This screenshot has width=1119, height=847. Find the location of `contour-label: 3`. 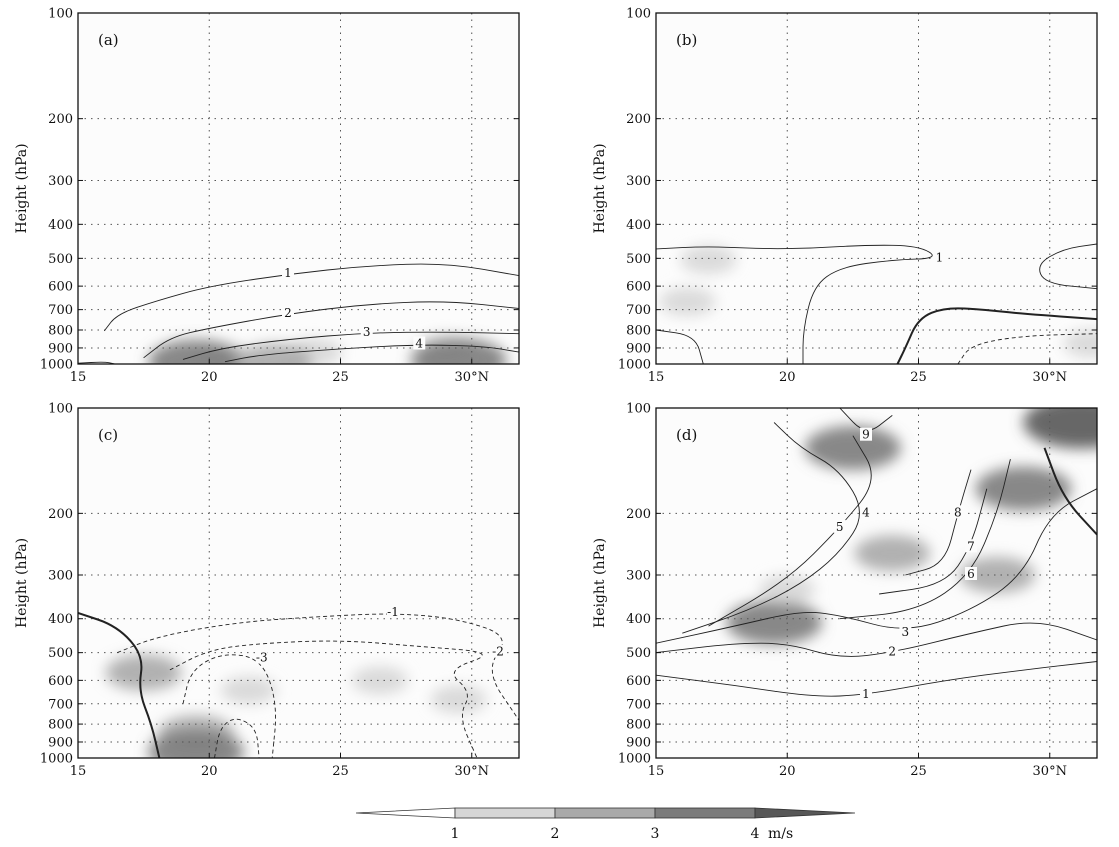

contour-label: 3 is located at coordinates (367, 332).